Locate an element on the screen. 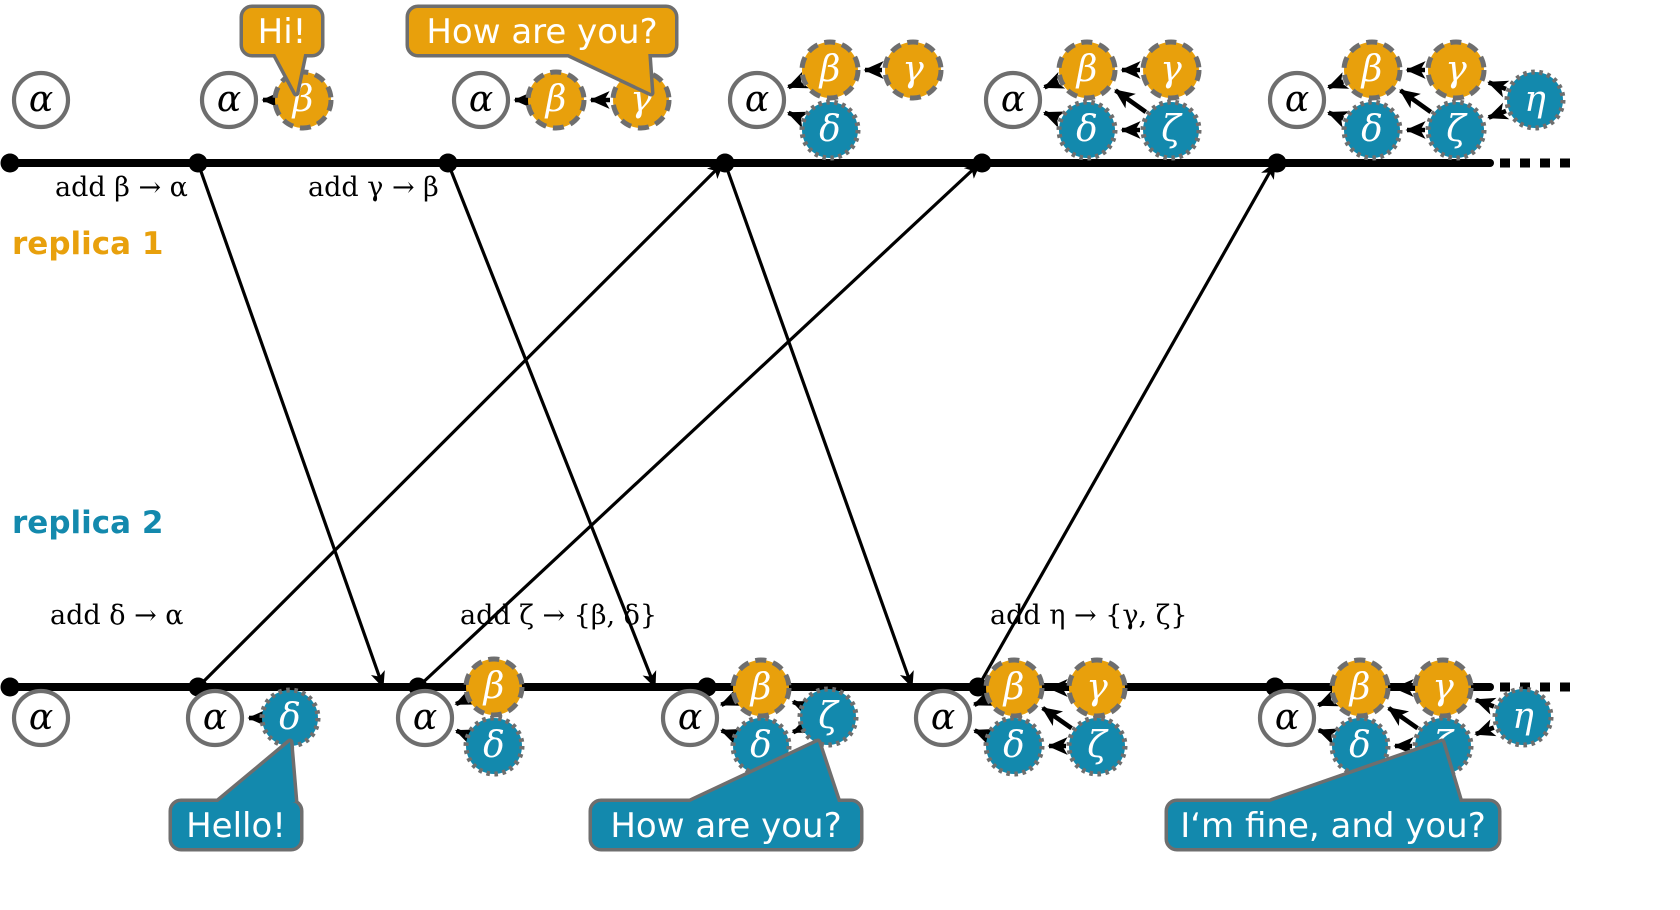 The height and width of the screenshot is (910, 1680). graph-r2-s2-node-beta is located at coordinates (494, 687).